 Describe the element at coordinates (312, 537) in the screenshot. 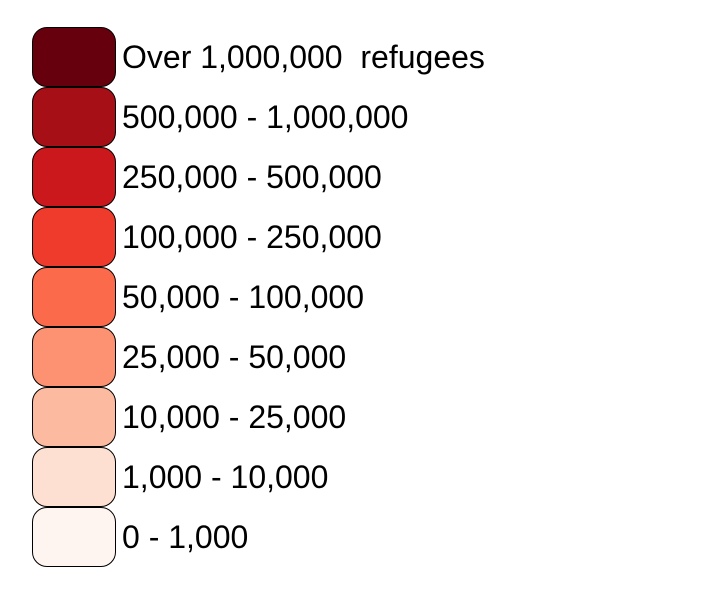

I see `legend-row-0-1000: 0 - 1,000` at that location.